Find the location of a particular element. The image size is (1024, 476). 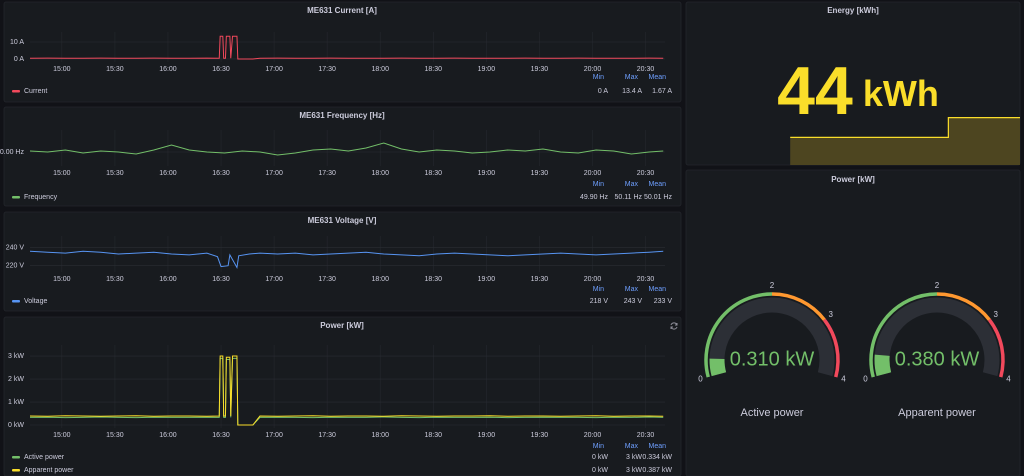

panel-title: ME631 Frequency [Hz] is located at coordinates (342, 115).